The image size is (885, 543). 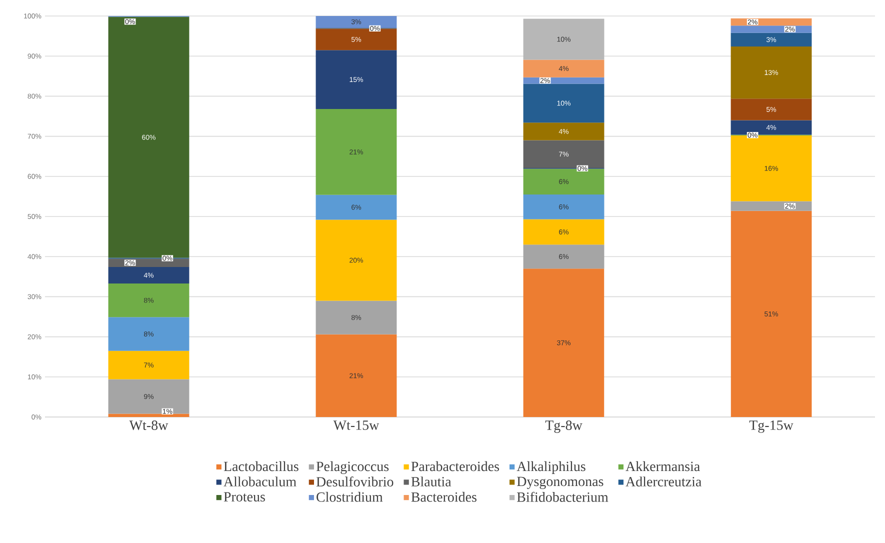 What do you see at coordinates (560, 483) in the screenshot?
I see `legend-label: Dysgonomonas` at bounding box center [560, 483].